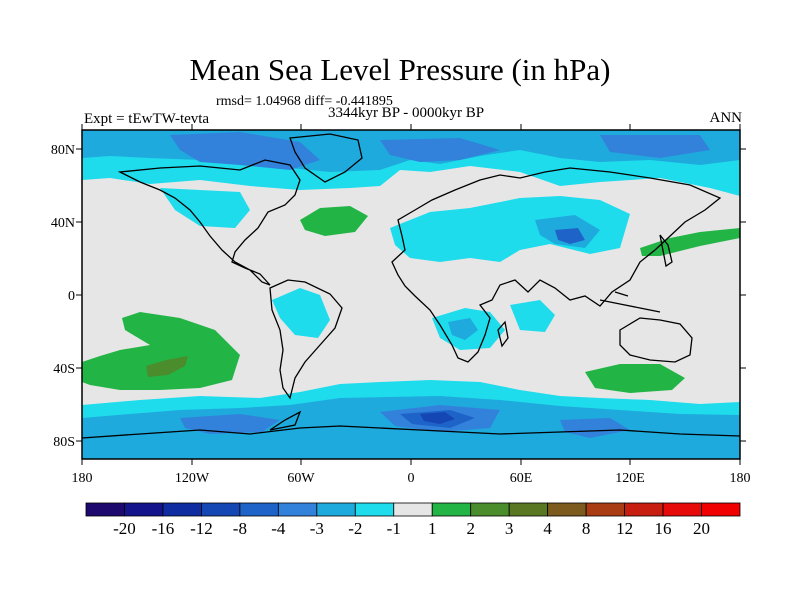 Image resolution: width=800 pixels, height=600 pixels. Describe the element at coordinates (521, 478) in the screenshot. I see `lon-label-60e: 60E` at that location.